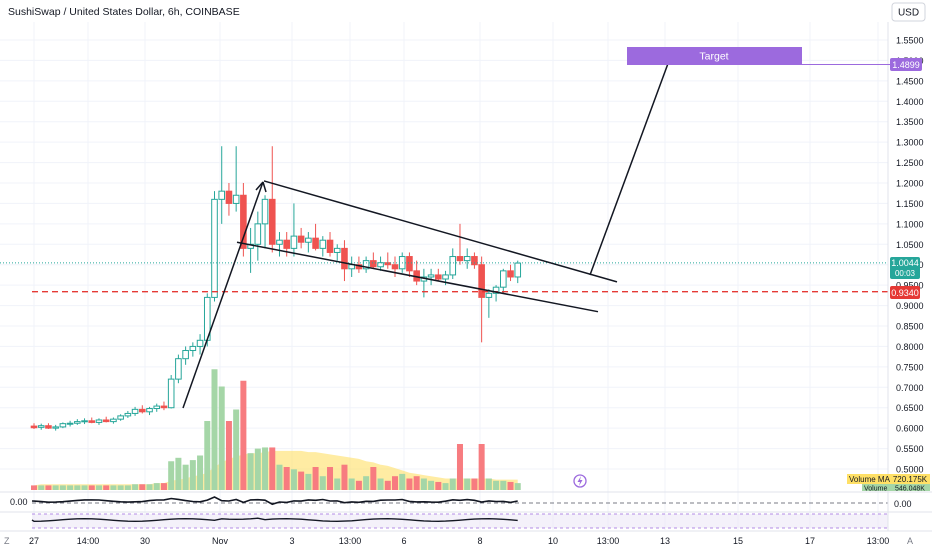  What do you see at coordinates (580, 481) in the screenshot?
I see `lightning-icon` at bounding box center [580, 481].